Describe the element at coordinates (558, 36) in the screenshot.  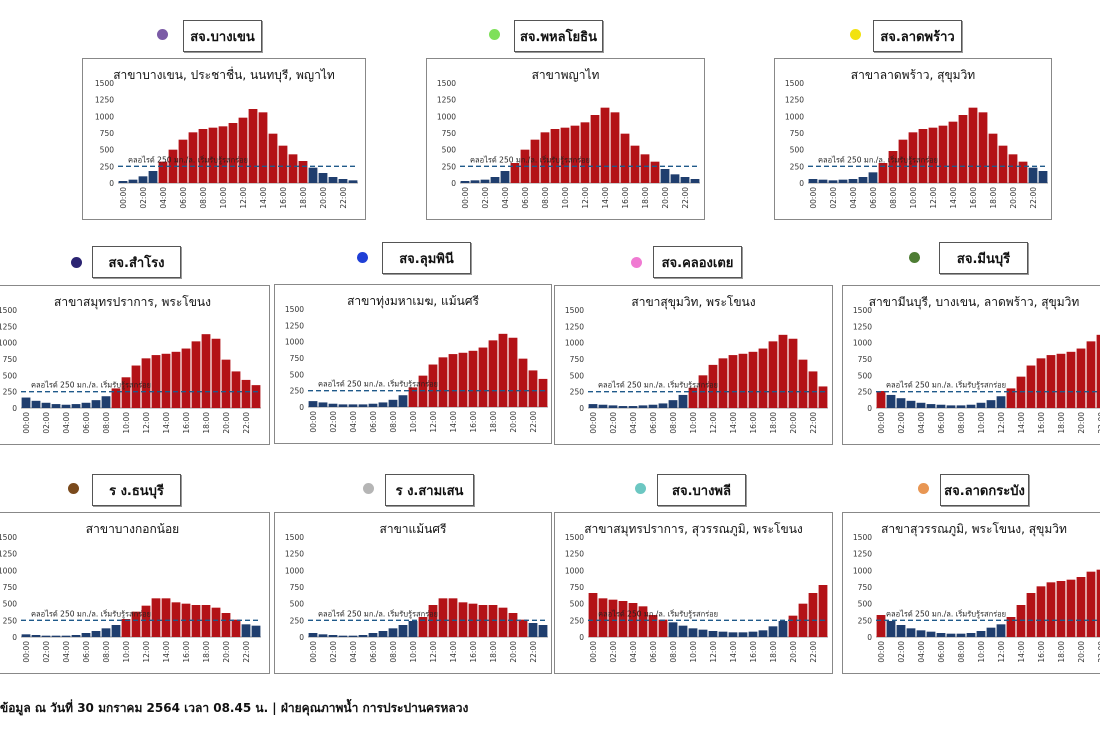
I see `station-label: สจ.พหลโยธิน` at that location.